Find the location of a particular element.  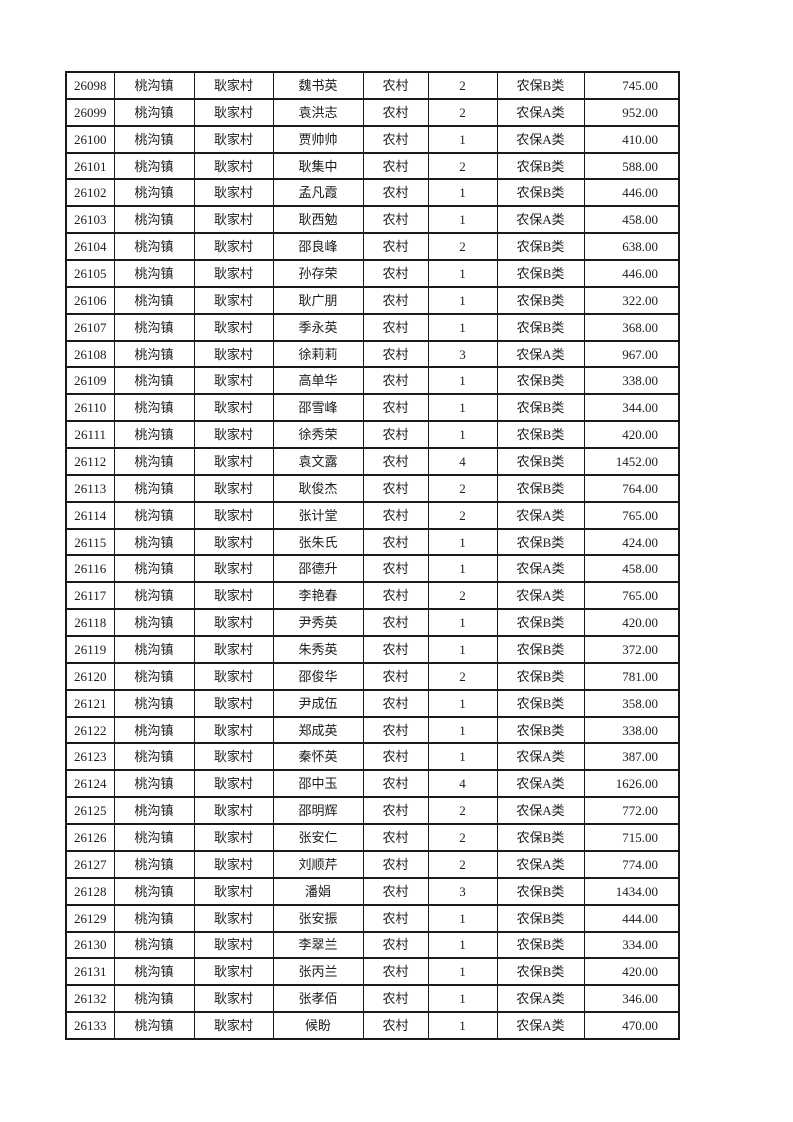

cell-record-id: 26106 is located at coordinates (90, 300).